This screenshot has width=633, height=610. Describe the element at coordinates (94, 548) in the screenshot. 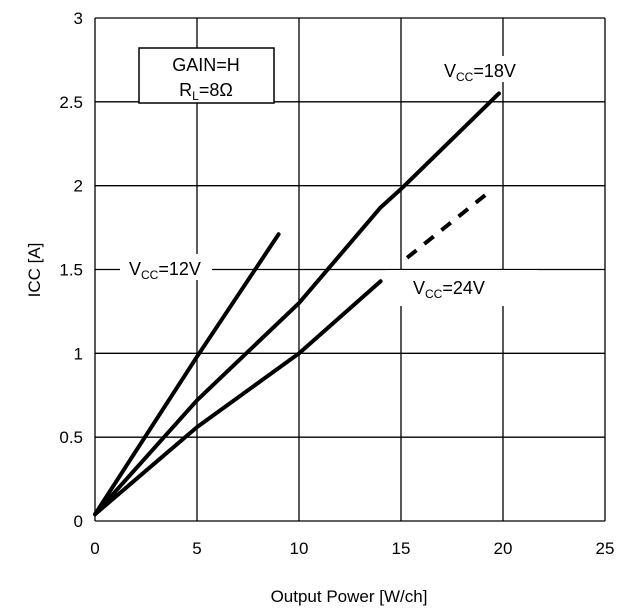

I see `x-tick-label: 0` at that location.